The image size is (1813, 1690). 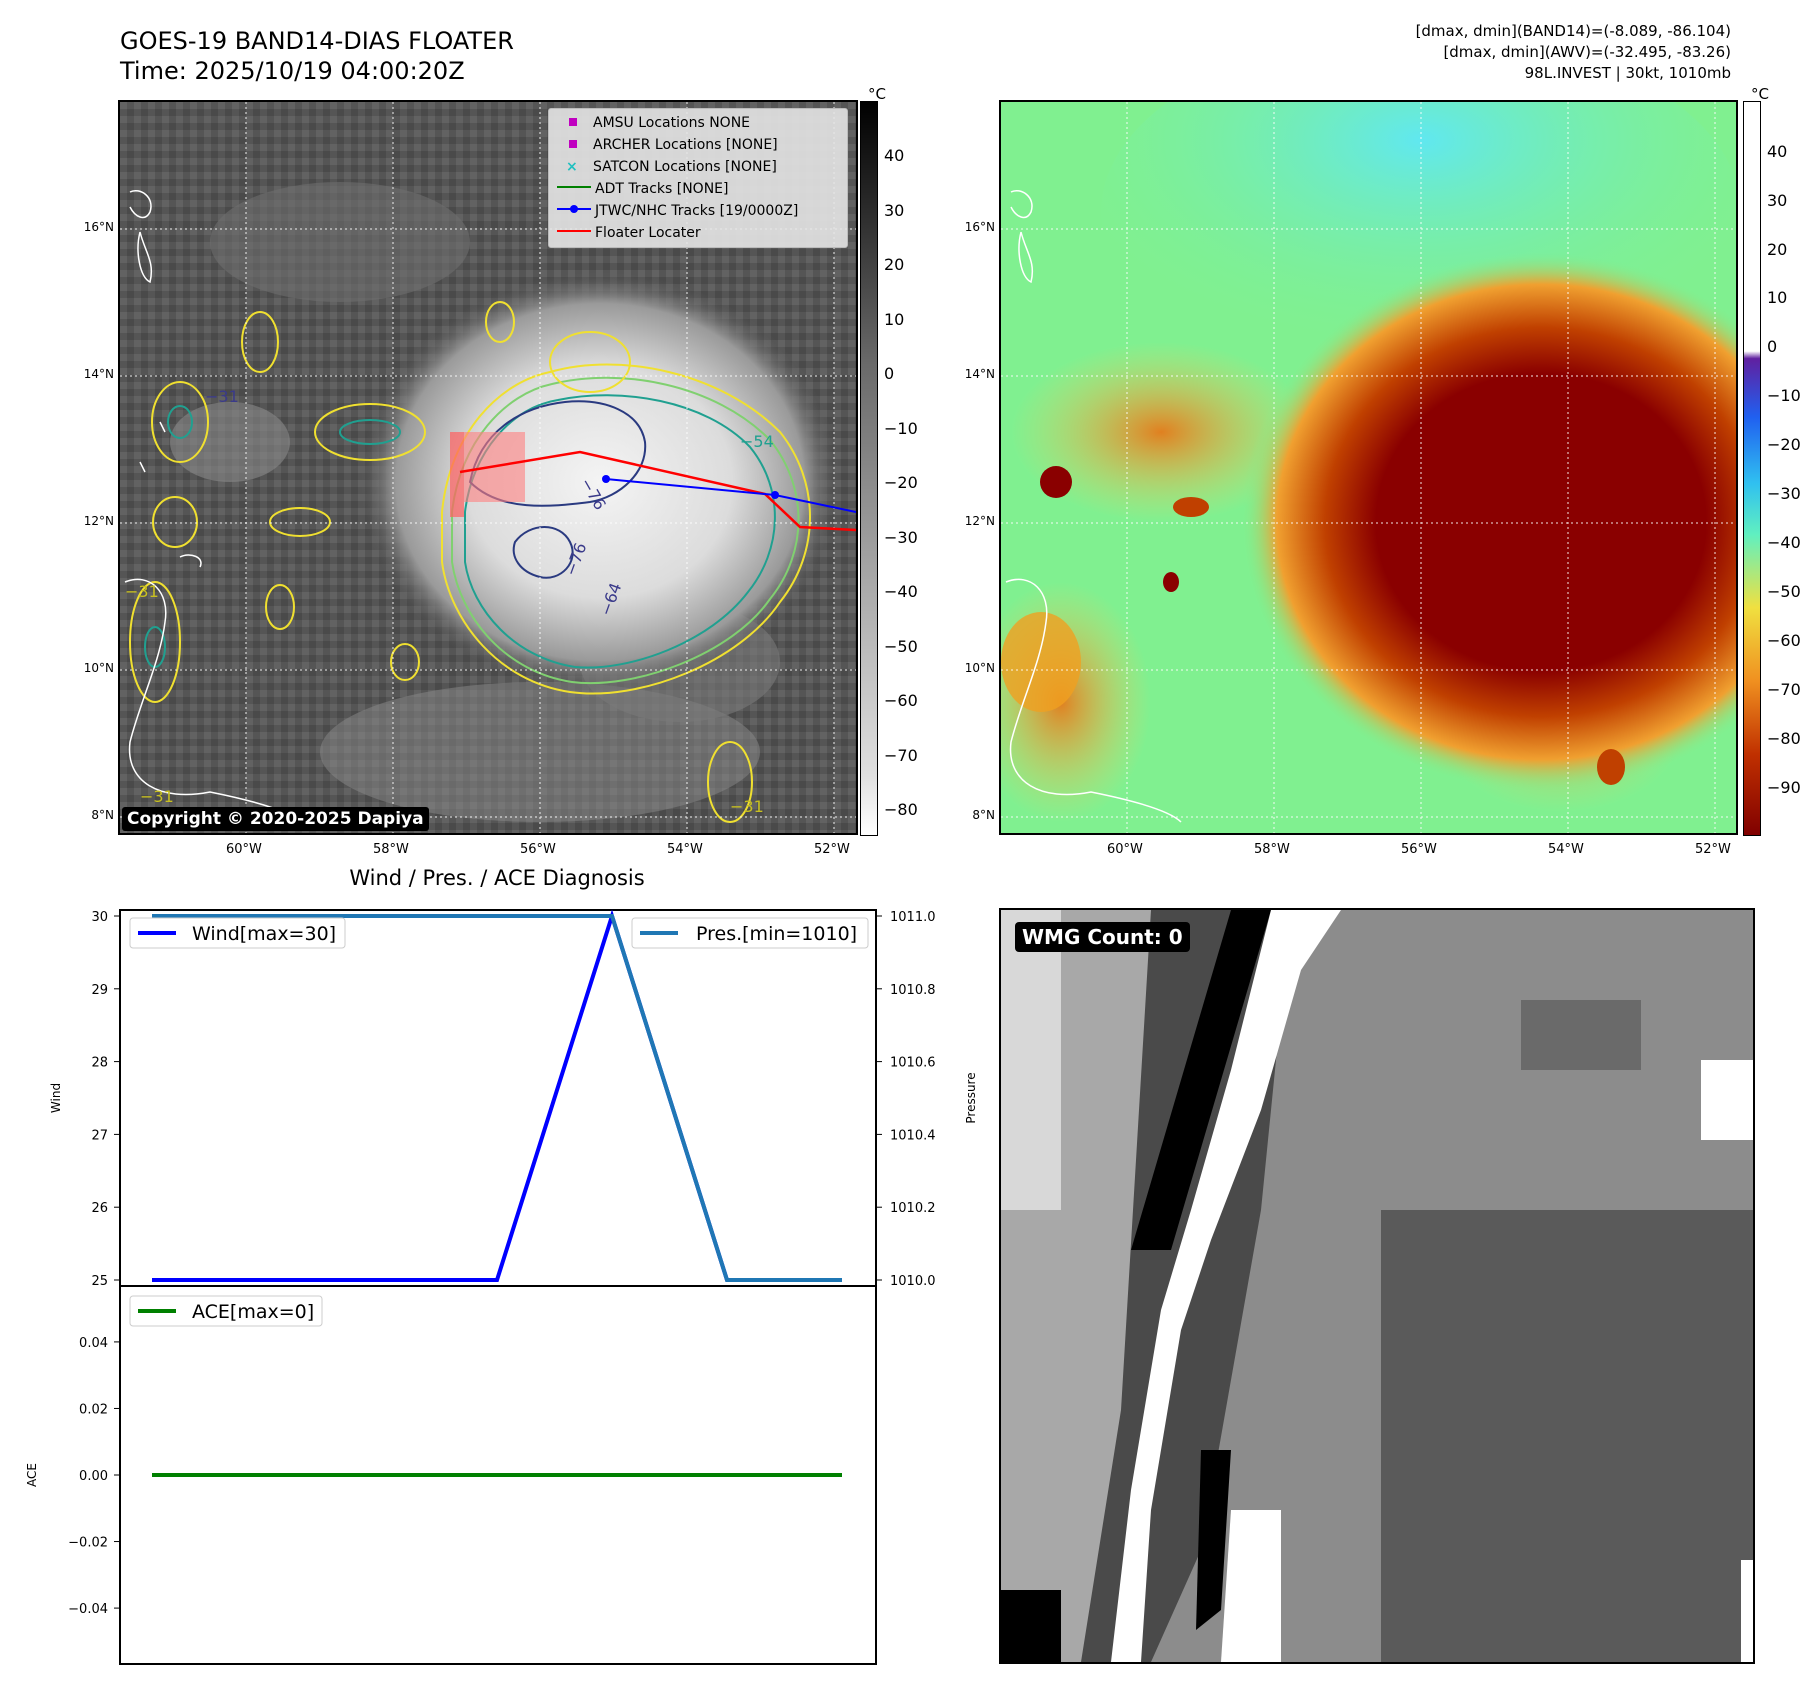 What do you see at coordinates (253, 1312) in the screenshot?
I see `ace-legend-label: ACE[max=0]` at bounding box center [253, 1312].